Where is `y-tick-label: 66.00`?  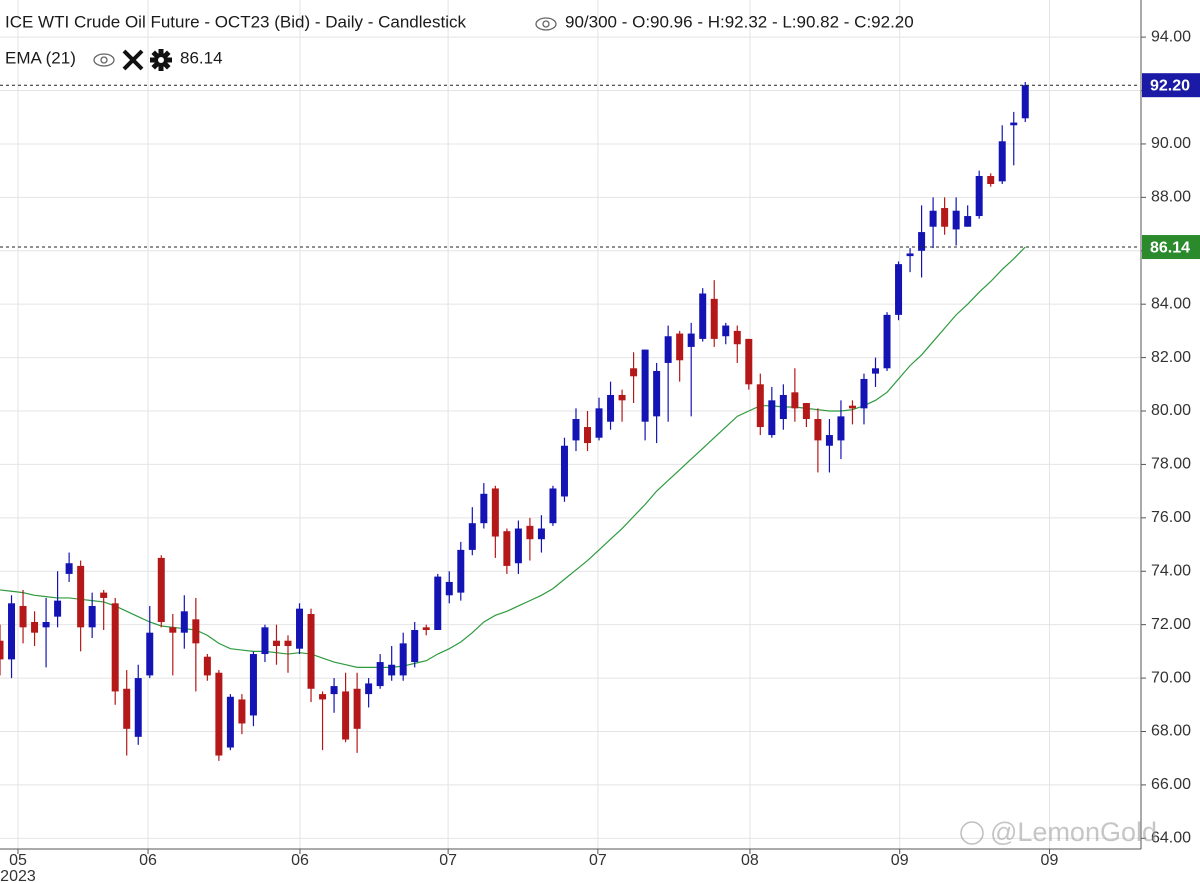 y-tick-label: 66.00 is located at coordinates (1171, 784).